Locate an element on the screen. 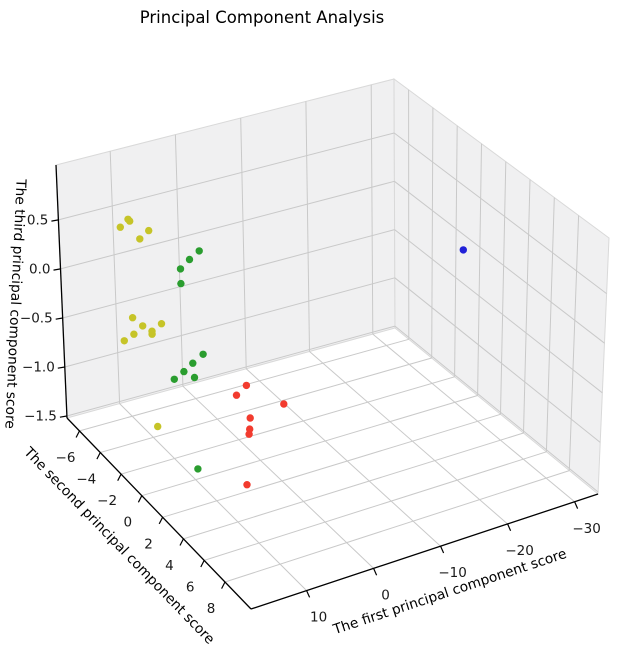 Image resolution: width=636 pixels, height=658 pixels. x-axis-spine is located at coordinates (424, 551).